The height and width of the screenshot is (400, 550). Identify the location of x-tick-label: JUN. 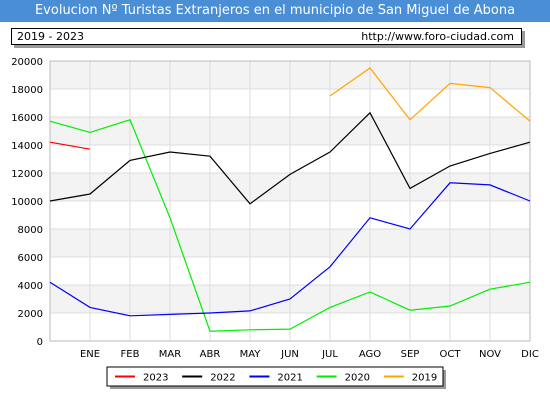
(289, 354).